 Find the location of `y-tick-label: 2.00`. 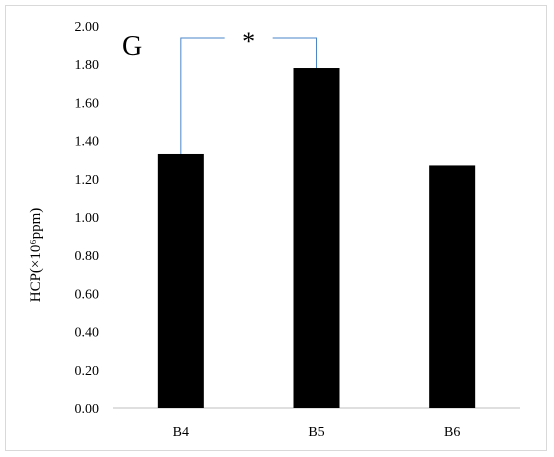

y-tick-label: 2.00 is located at coordinates (87, 27).